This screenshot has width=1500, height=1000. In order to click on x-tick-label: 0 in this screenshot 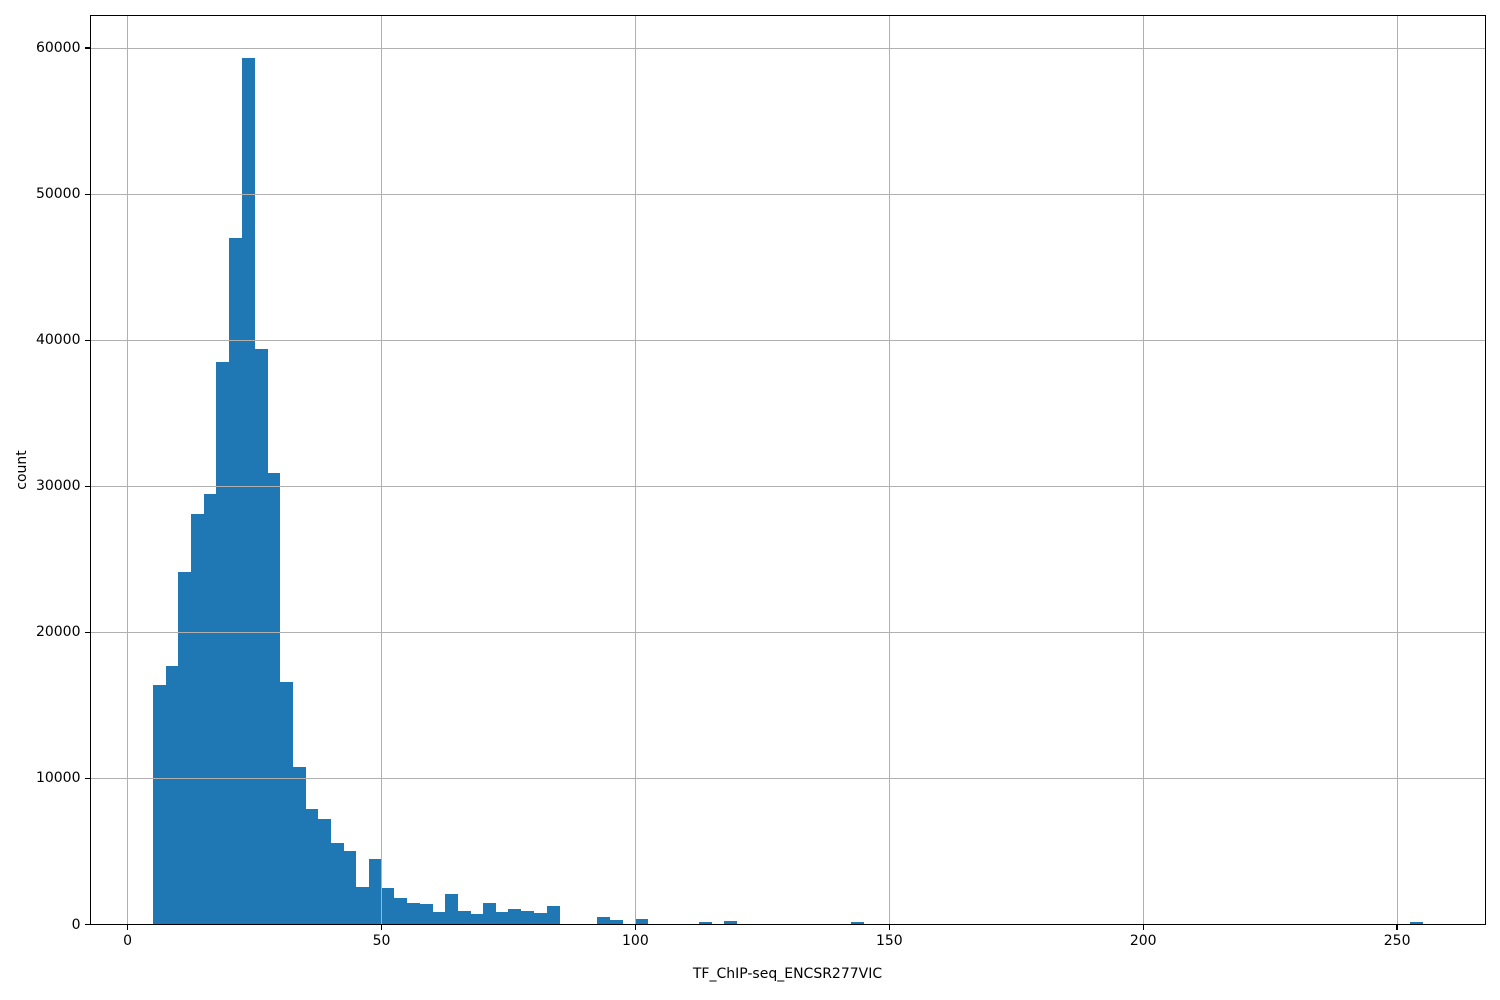, I will do `click(128, 940)`.